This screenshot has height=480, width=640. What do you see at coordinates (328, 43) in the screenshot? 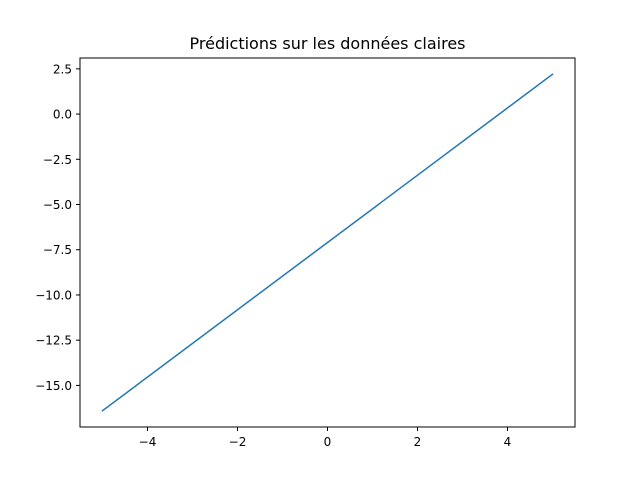
I see `chart-title: Prédictions sur les données claires` at bounding box center [328, 43].